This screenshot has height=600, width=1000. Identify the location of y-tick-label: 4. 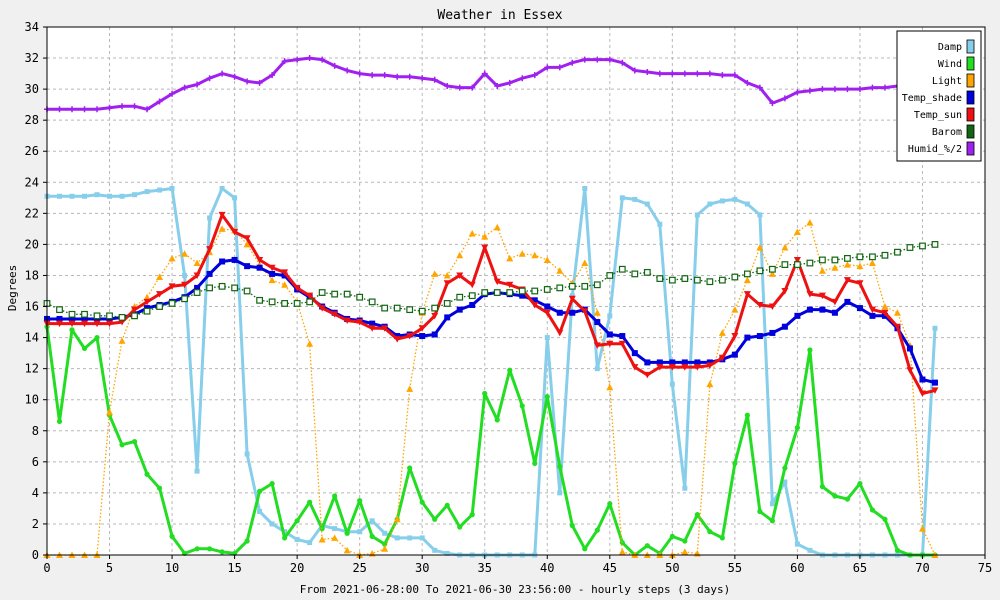
(35, 493).